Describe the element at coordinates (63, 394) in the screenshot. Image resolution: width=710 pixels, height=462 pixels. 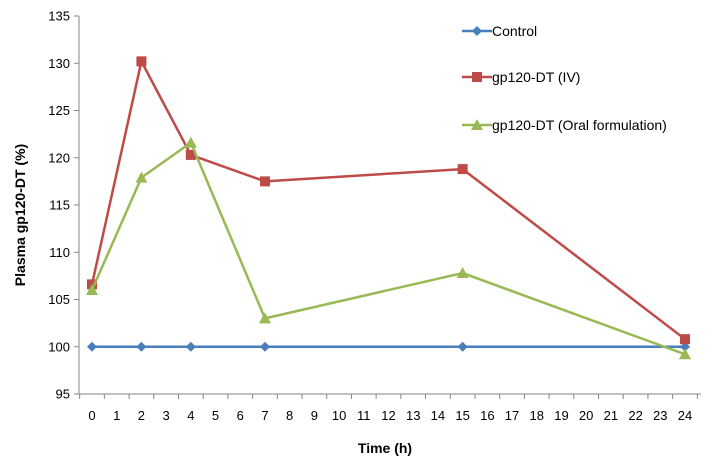
I see `y-tick-label: 95` at that location.